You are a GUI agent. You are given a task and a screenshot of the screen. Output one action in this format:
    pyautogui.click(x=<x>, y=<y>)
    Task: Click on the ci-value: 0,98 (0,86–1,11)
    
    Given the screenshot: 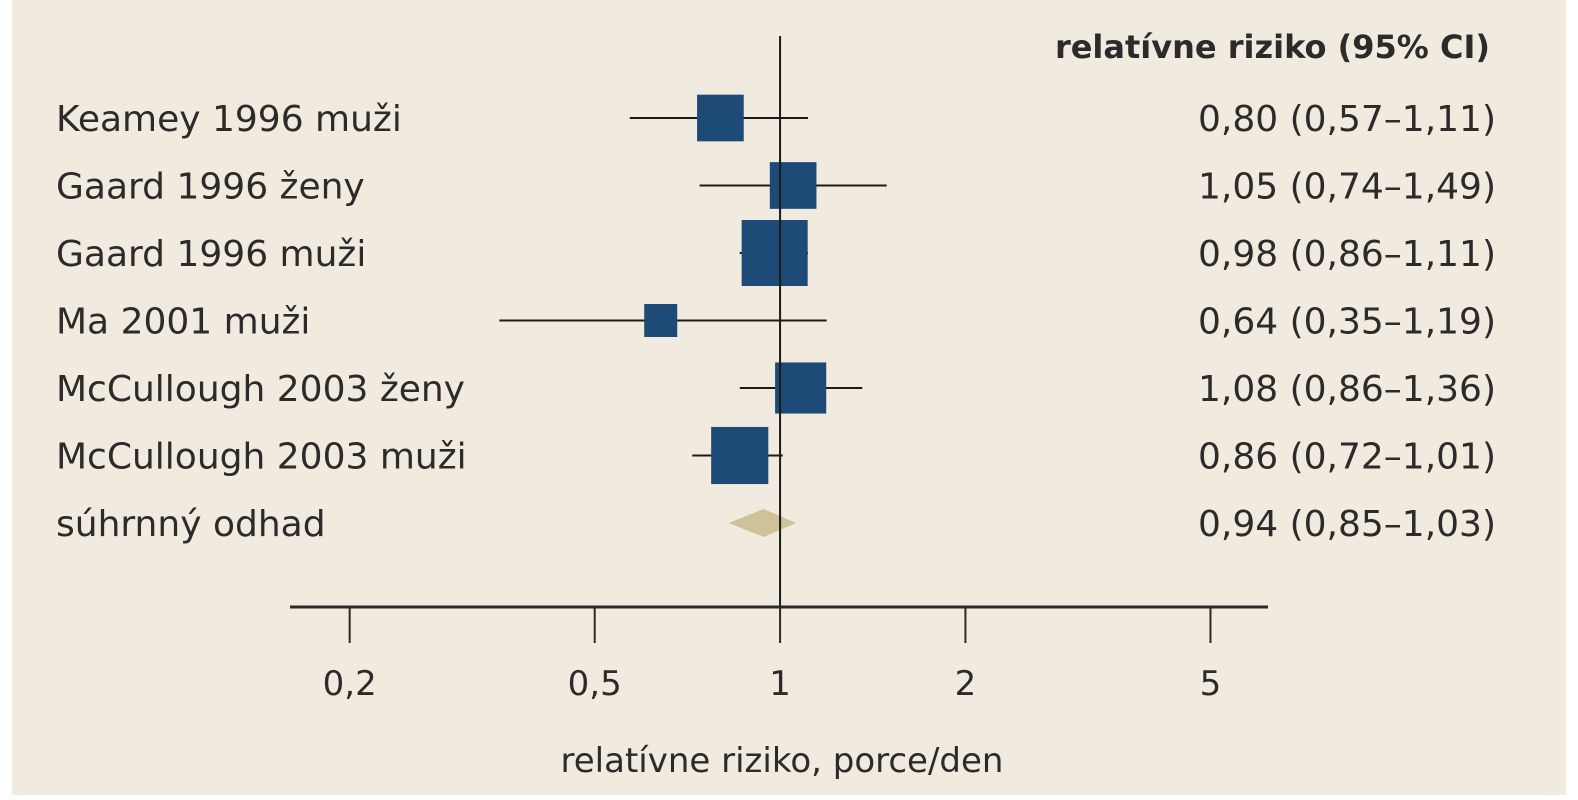 What is the action you would take?
    pyautogui.click(x=1347, y=254)
    